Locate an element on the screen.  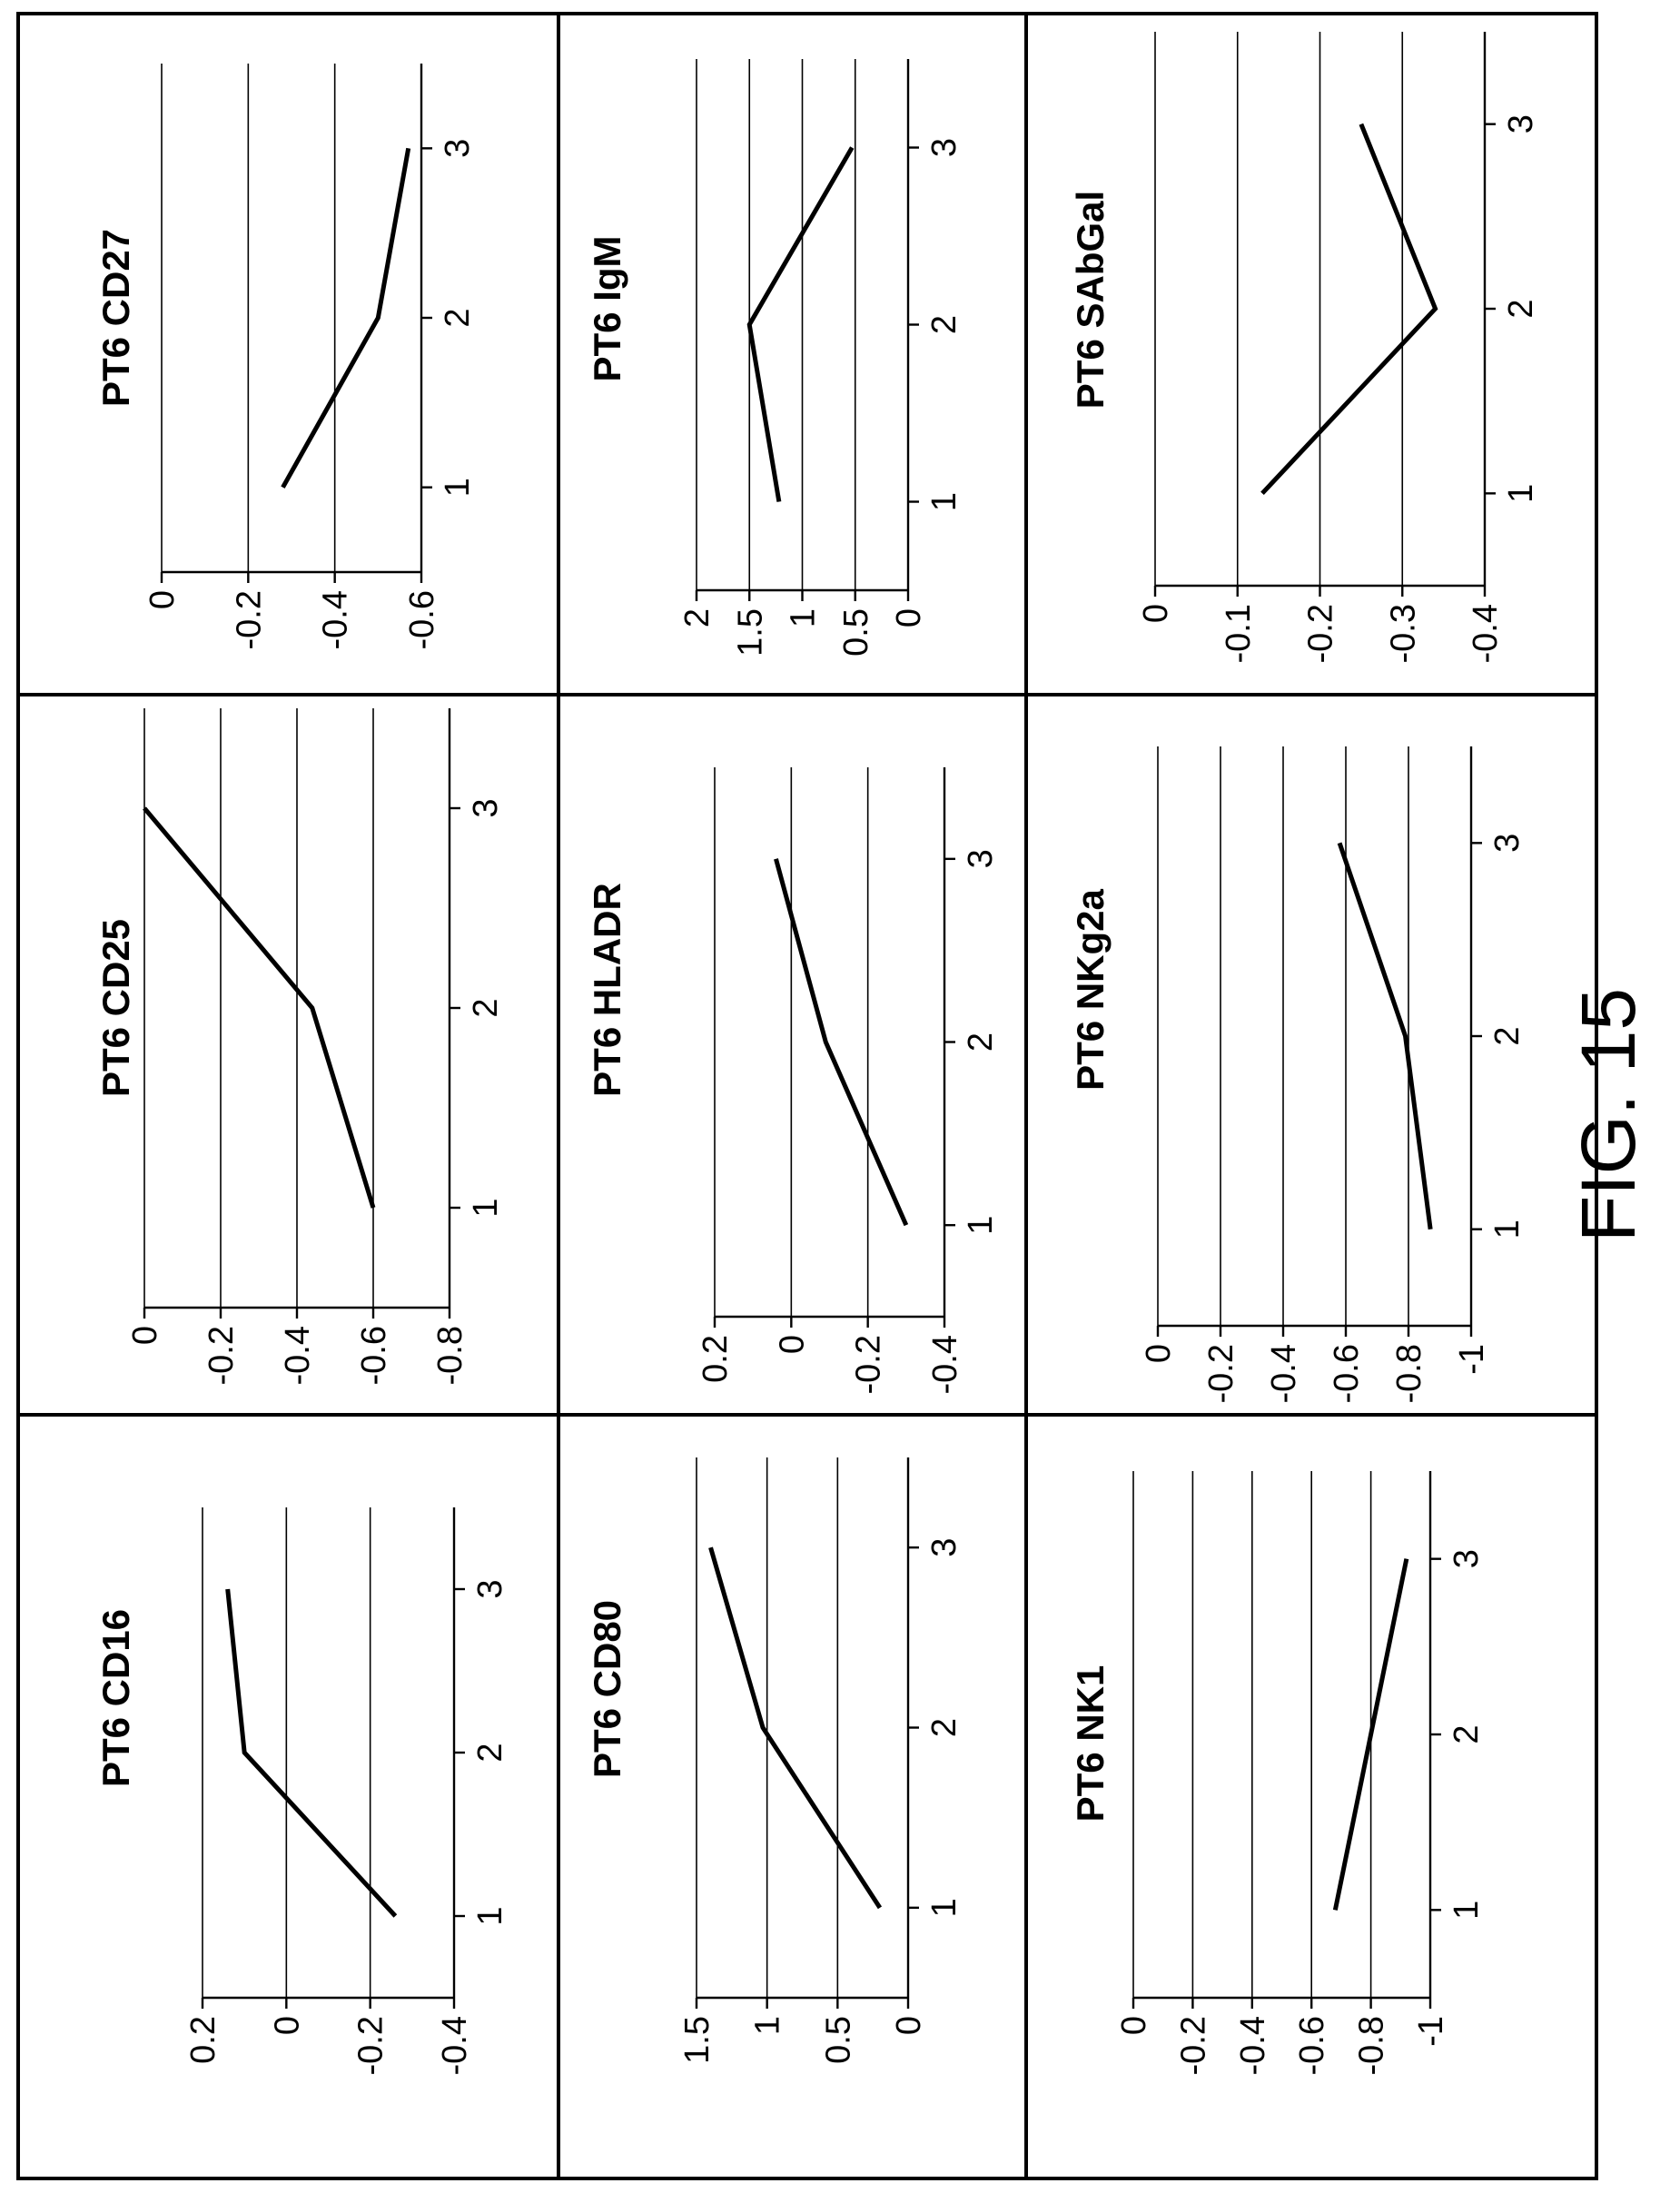
chart-panel-3: 0 -0.2 -0.4 -0.6 1 2 3 PT6 CD27 is located at coordinates (285, 356).